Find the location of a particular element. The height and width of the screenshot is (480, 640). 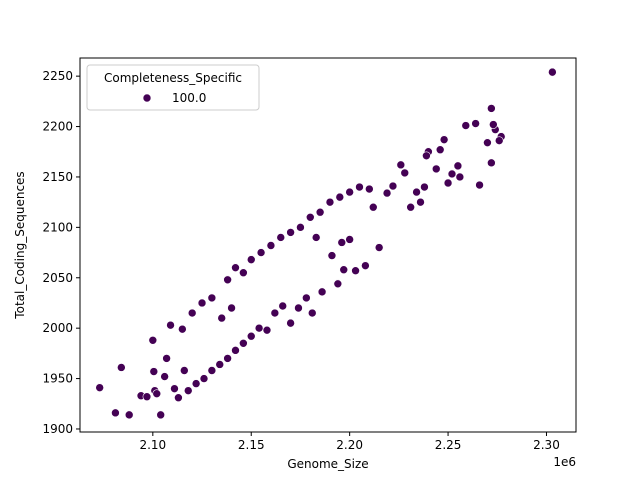

y-tick-label: 2100 is located at coordinates (57, 227).